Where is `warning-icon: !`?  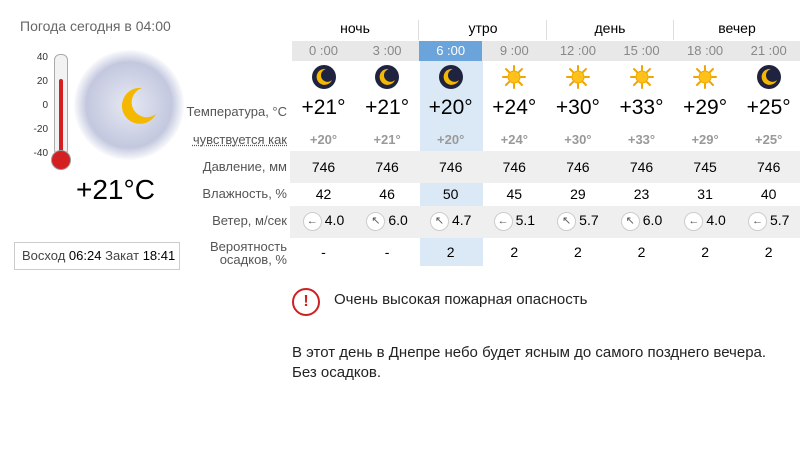
warning-icon: ! is located at coordinates (306, 302).